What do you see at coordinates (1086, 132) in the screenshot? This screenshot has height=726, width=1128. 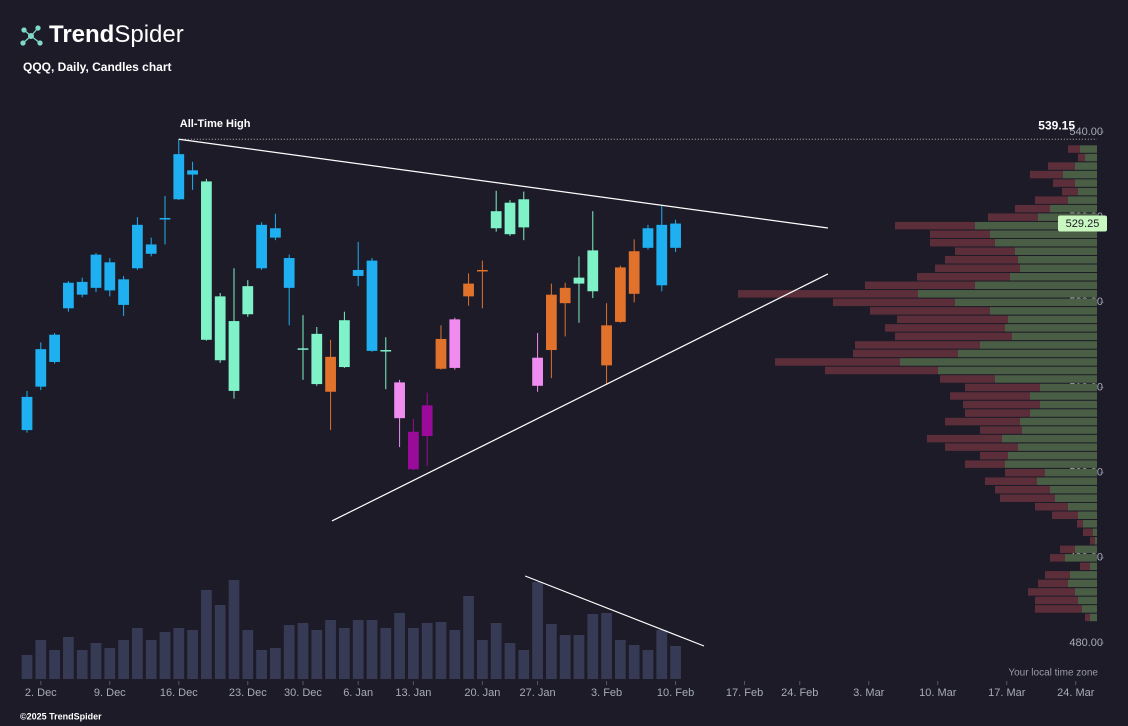 I see `y-tick-label: 540.00` at bounding box center [1086, 132].